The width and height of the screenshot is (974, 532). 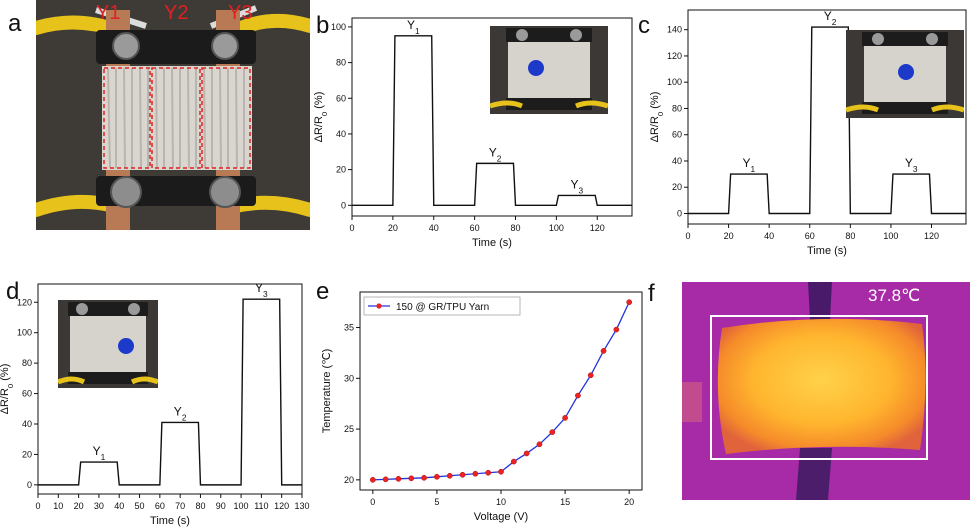 I want to click on x-tick-label: 90, so click(x=221, y=506).